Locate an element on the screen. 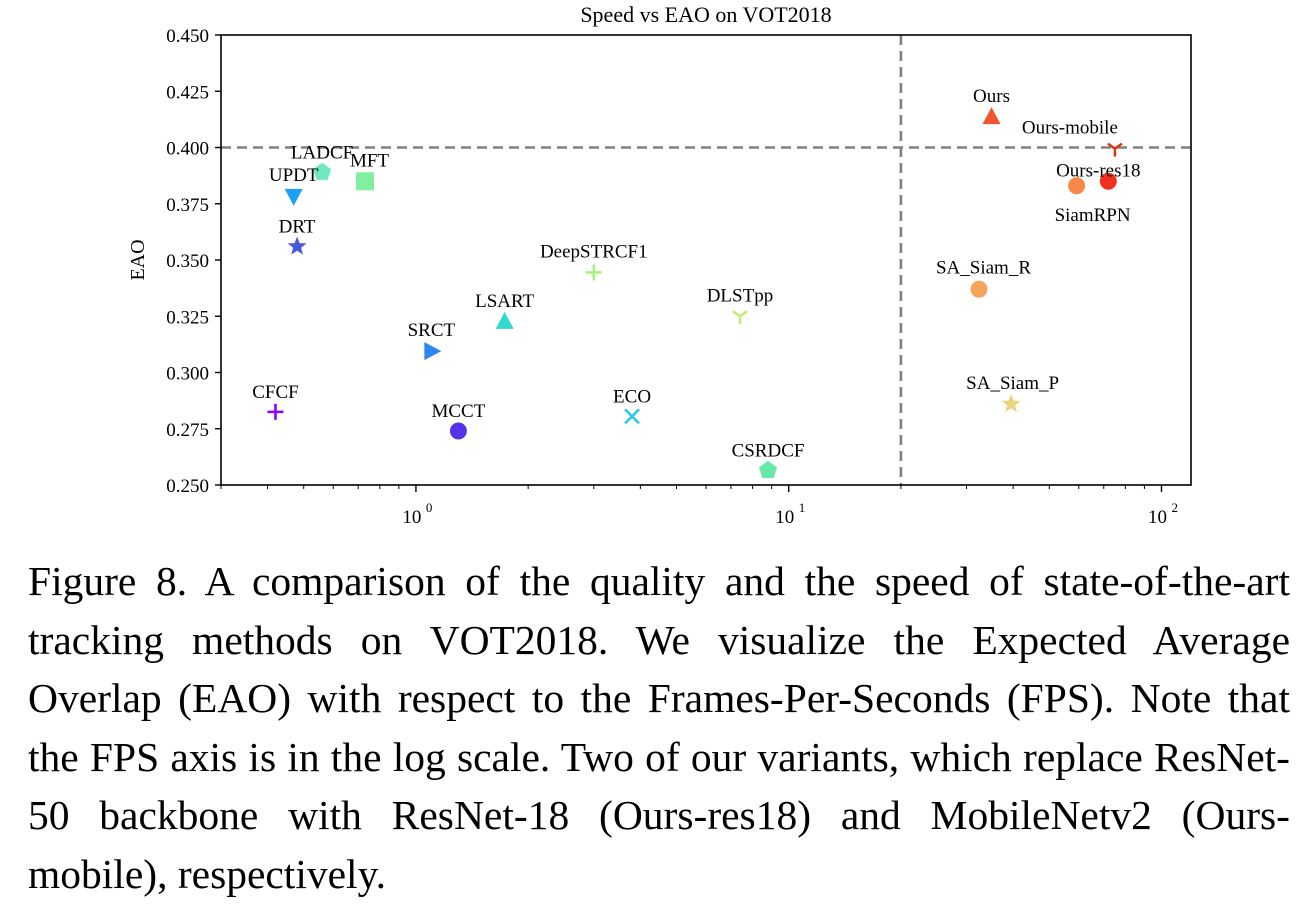 Image resolution: width=1316 pixels, height=910 pixels. point-updt is located at coordinates (293, 197).